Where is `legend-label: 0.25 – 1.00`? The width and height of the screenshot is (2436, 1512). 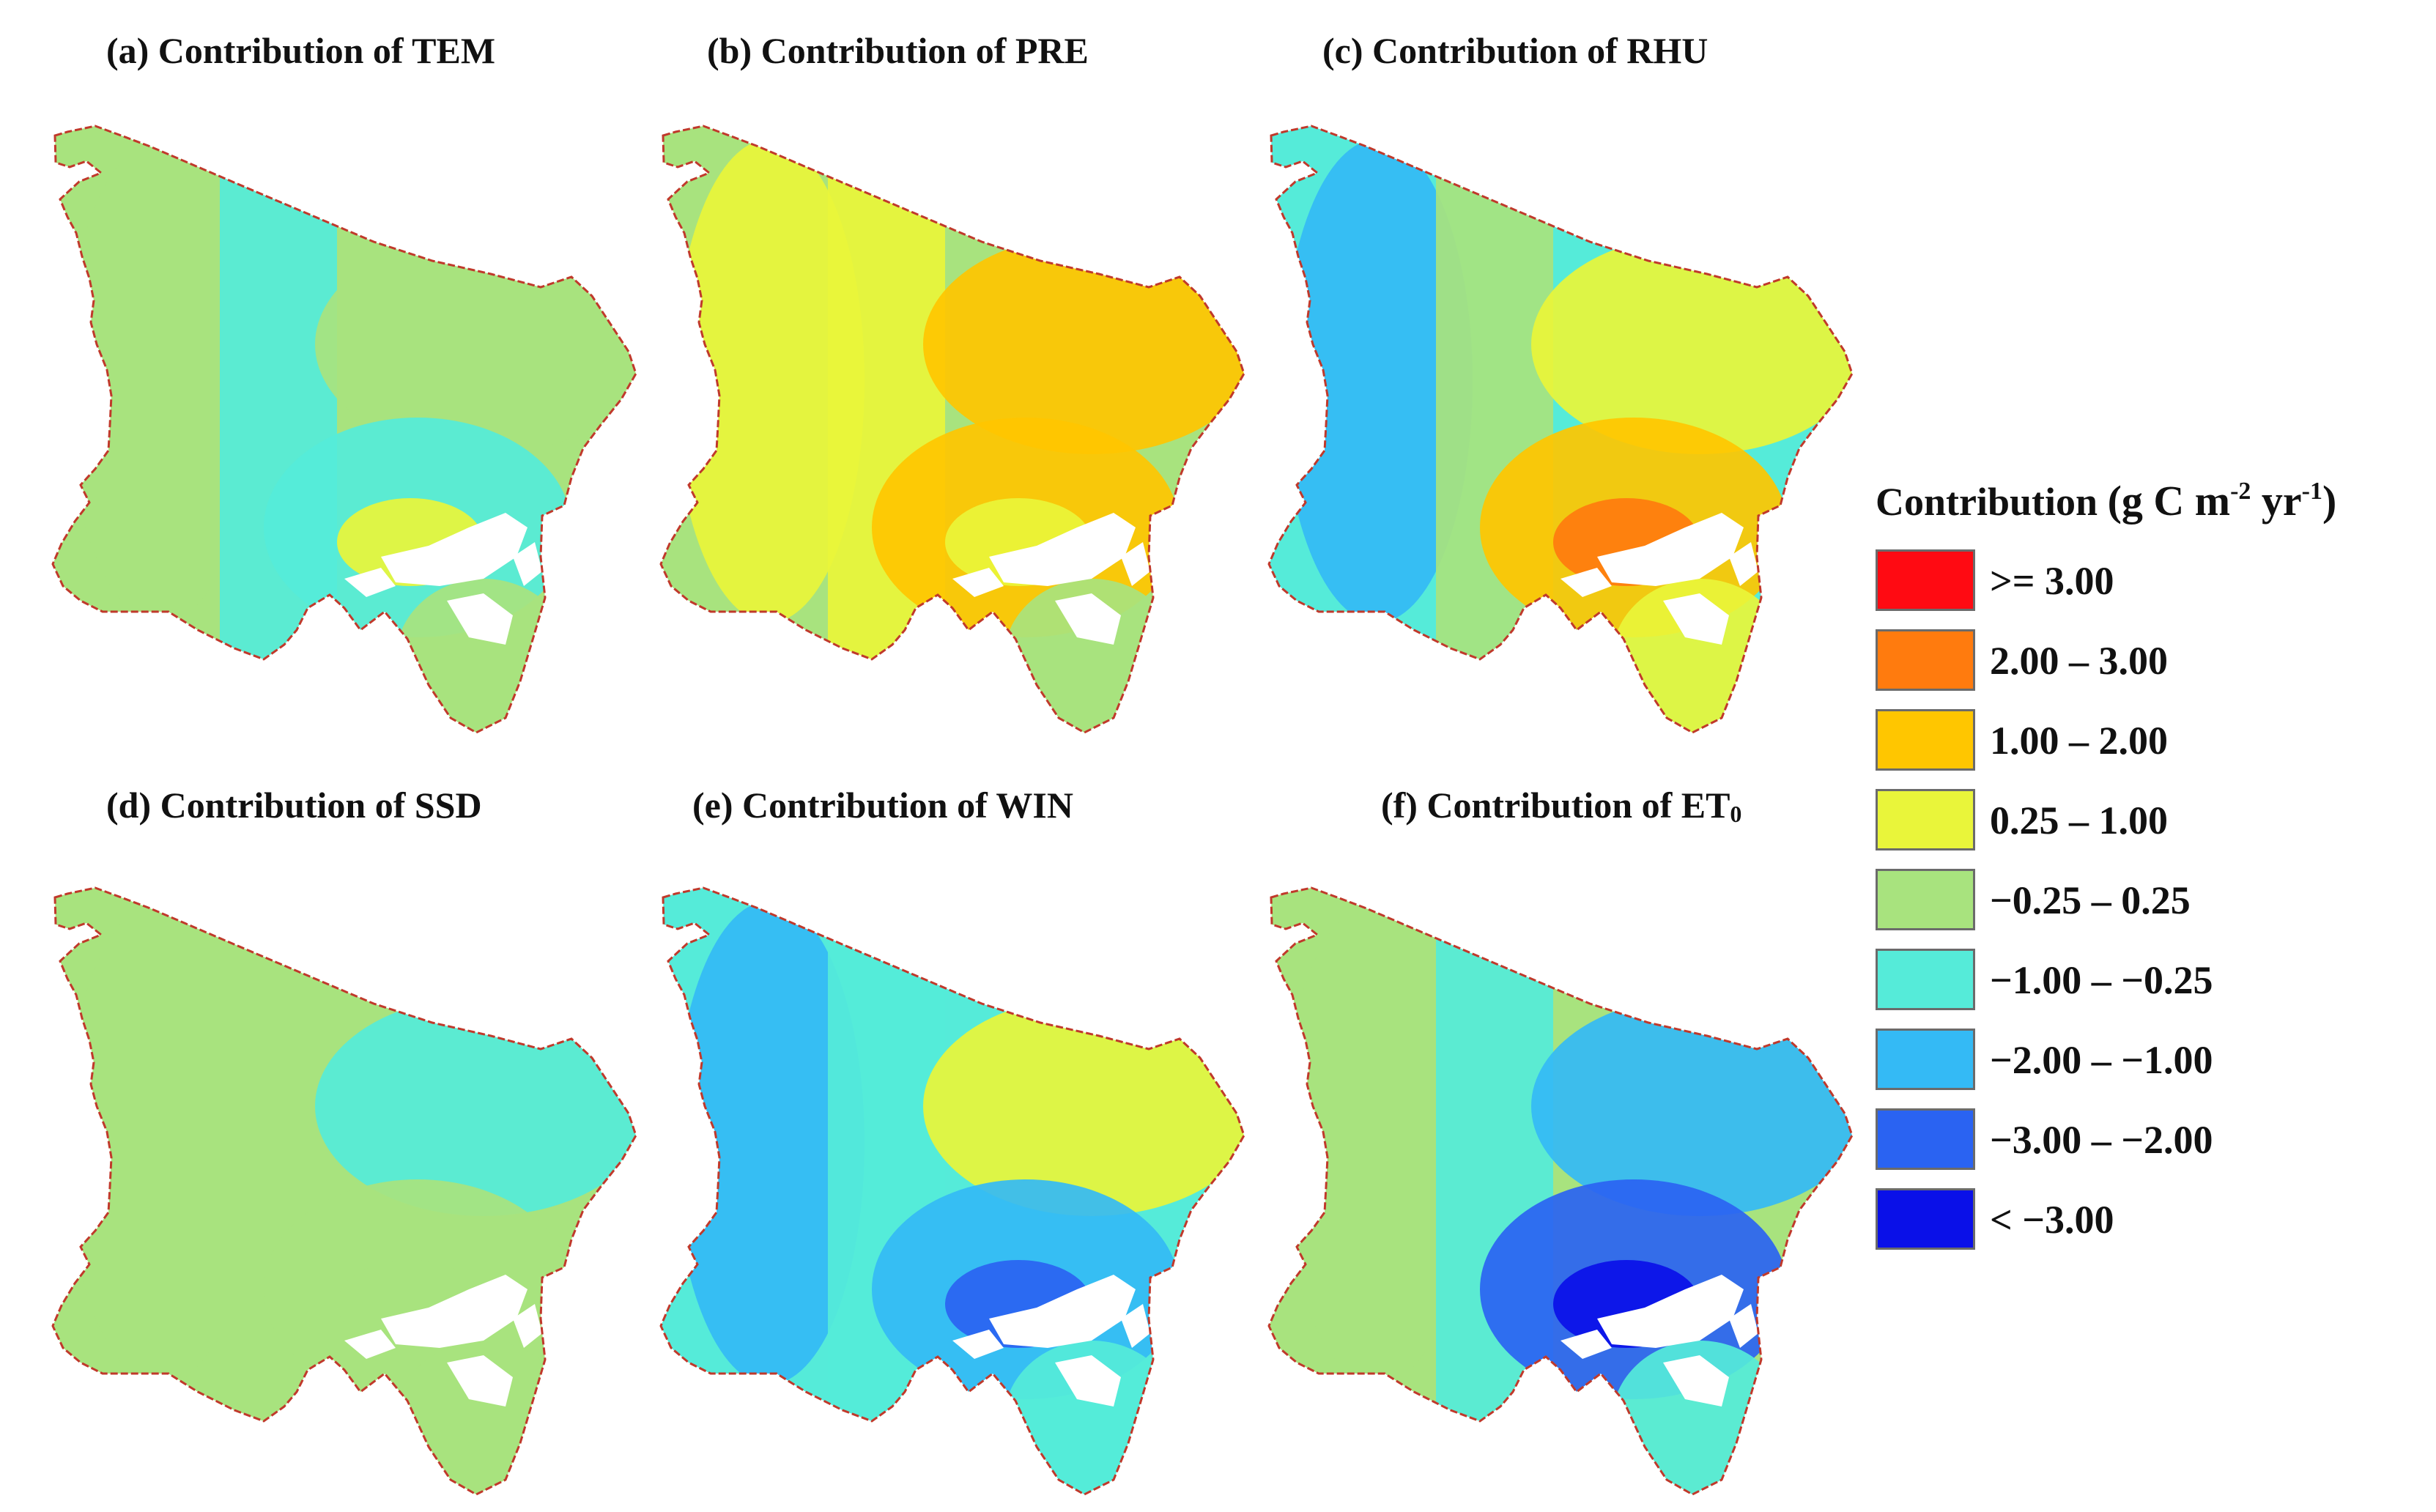 legend-label: 0.25 – 1.00 is located at coordinates (2079, 820).